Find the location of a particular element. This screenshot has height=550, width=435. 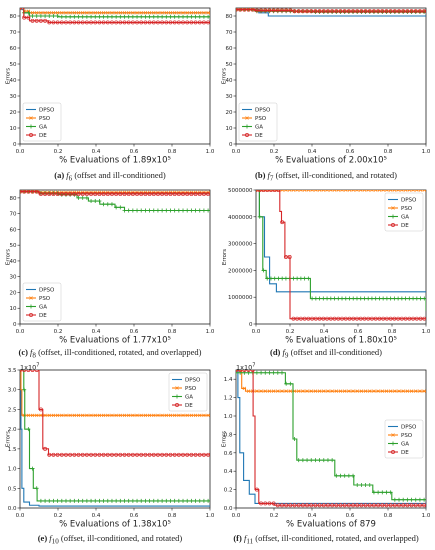

y-tick-label: 1.4 is located at coordinates (228, 380).